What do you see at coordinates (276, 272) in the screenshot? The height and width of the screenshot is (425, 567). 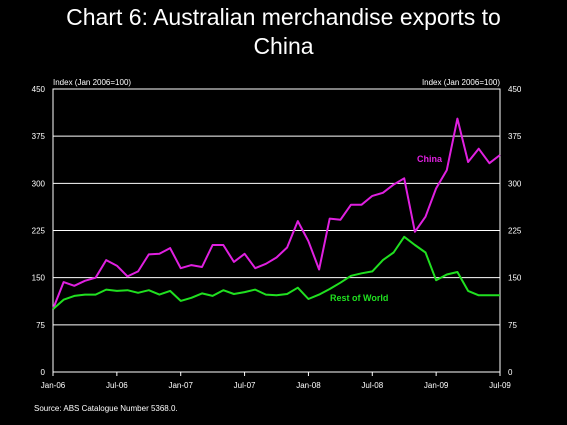 I see `series-line-rest-of-world` at bounding box center [276, 272].